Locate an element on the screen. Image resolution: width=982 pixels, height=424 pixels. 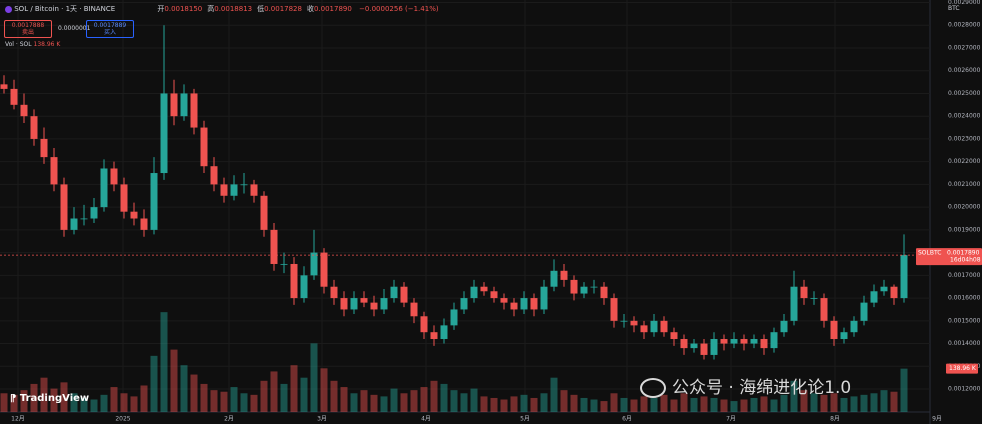
currency: BTC is located at coordinates (954, 8).